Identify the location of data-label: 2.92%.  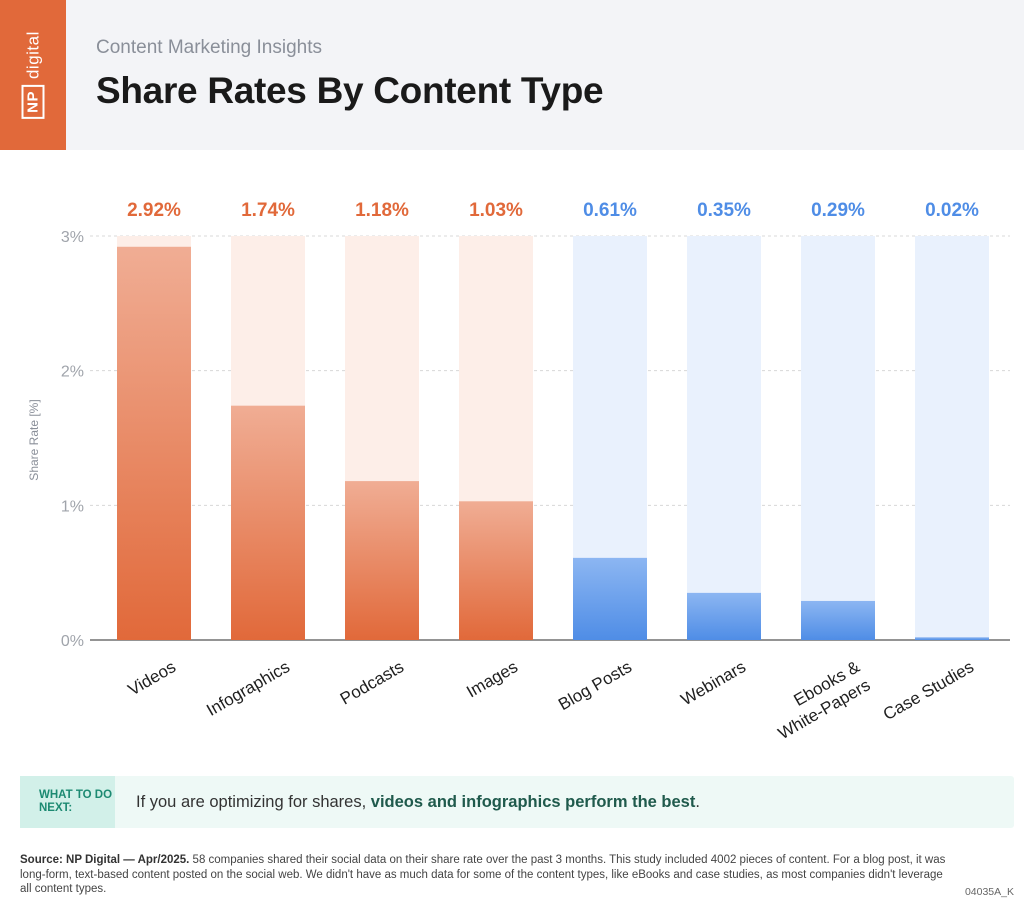
(154, 210).